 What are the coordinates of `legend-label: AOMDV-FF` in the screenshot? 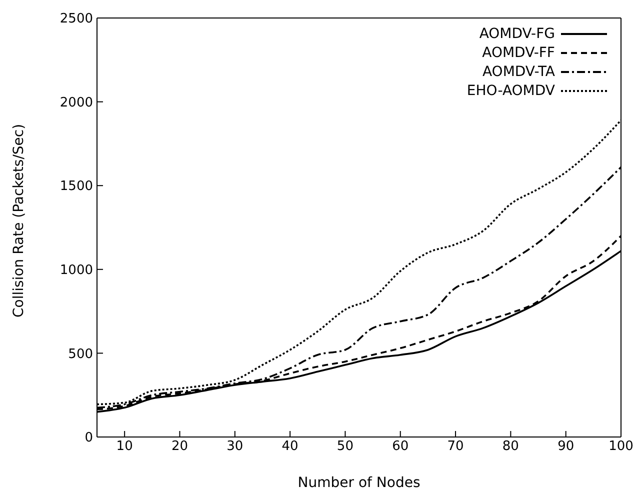 It's located at (518, 52).